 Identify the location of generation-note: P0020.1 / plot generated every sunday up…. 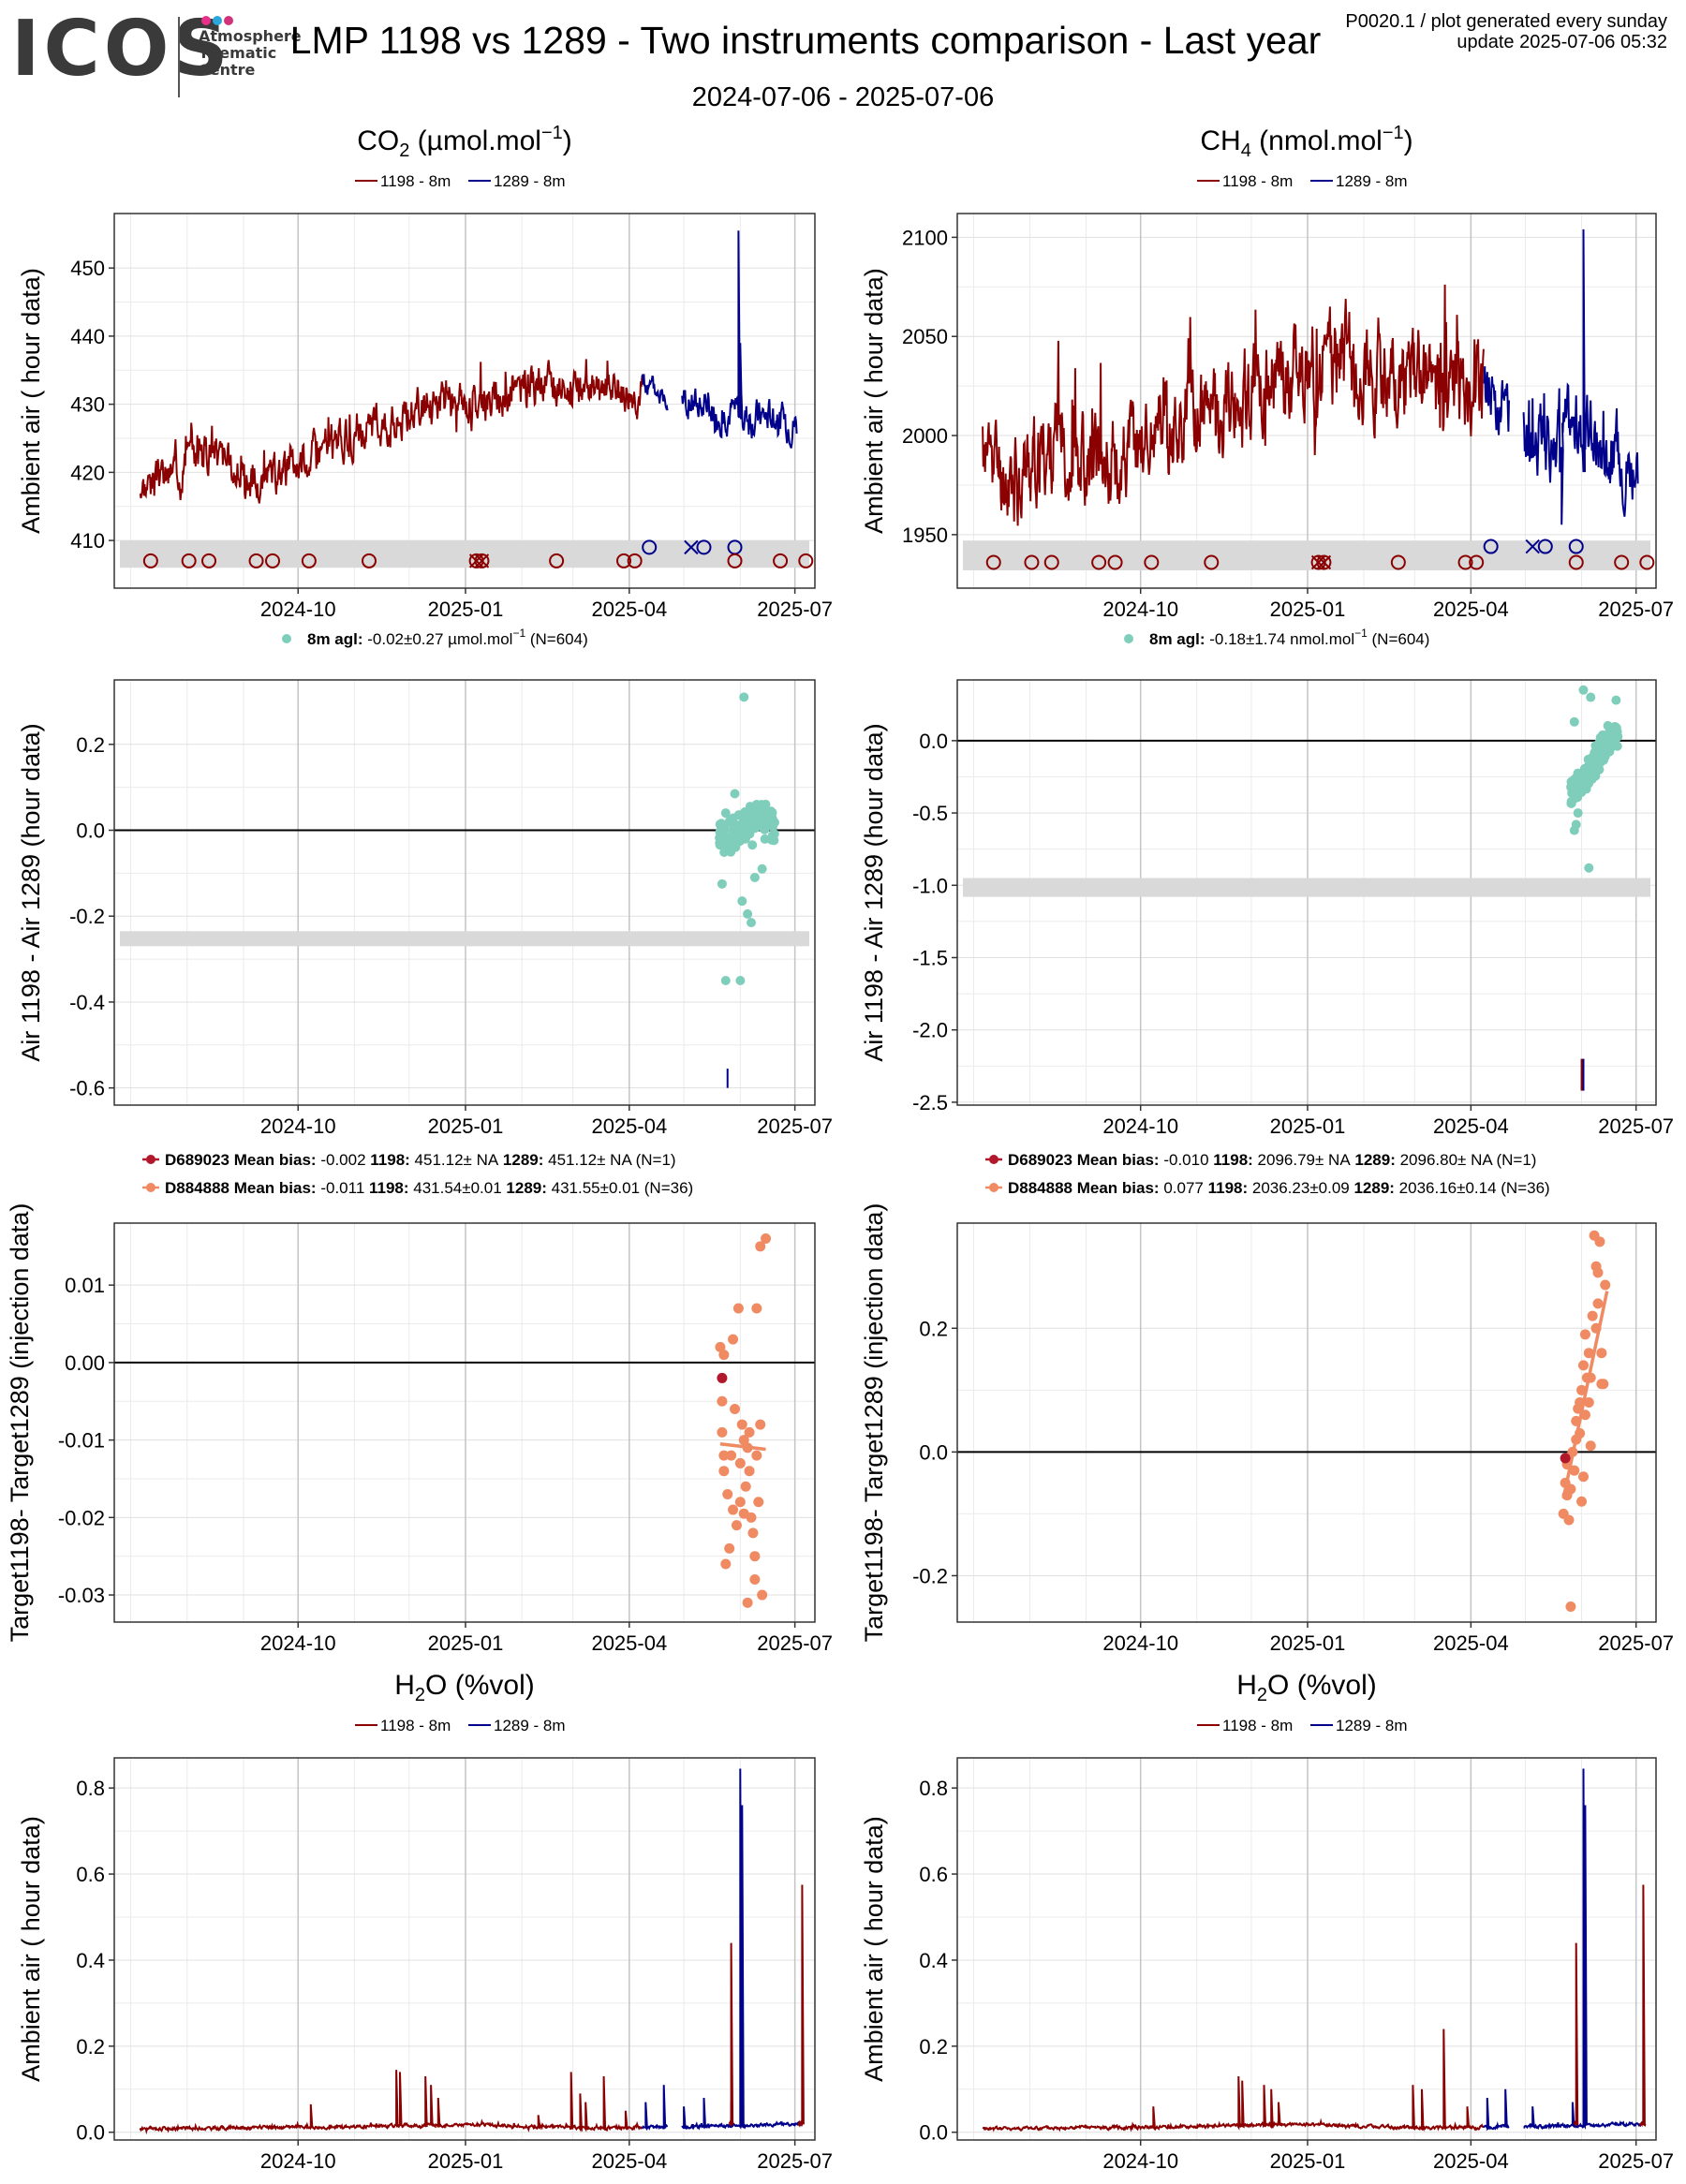
(1506, 32).